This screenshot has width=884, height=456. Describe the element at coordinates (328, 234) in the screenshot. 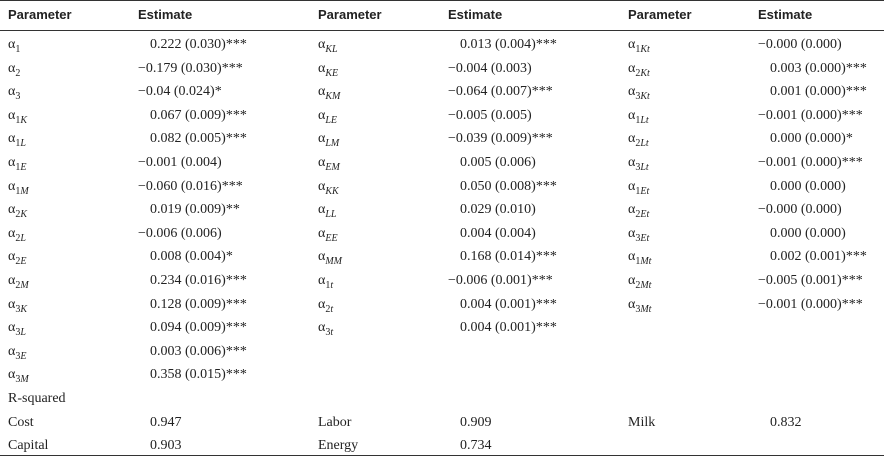

I see `parameter: αEE` at that location.